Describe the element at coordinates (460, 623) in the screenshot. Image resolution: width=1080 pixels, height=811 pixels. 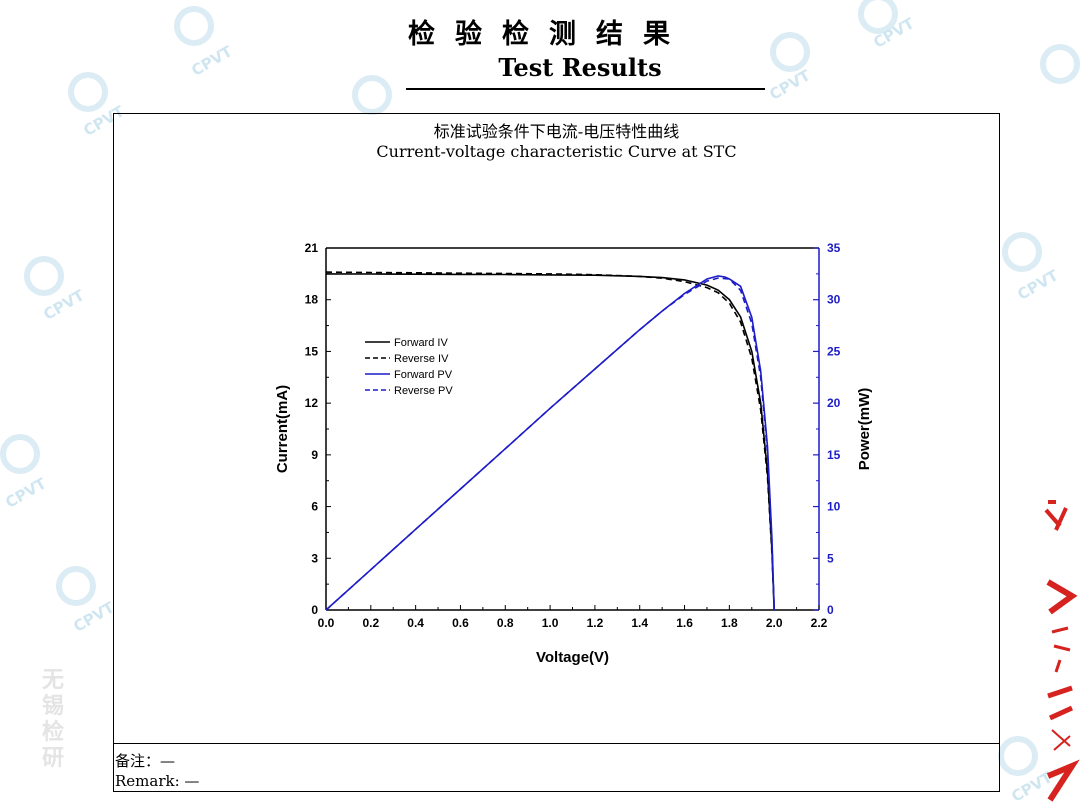
I see `x-tick-label: 0.6` at that location.